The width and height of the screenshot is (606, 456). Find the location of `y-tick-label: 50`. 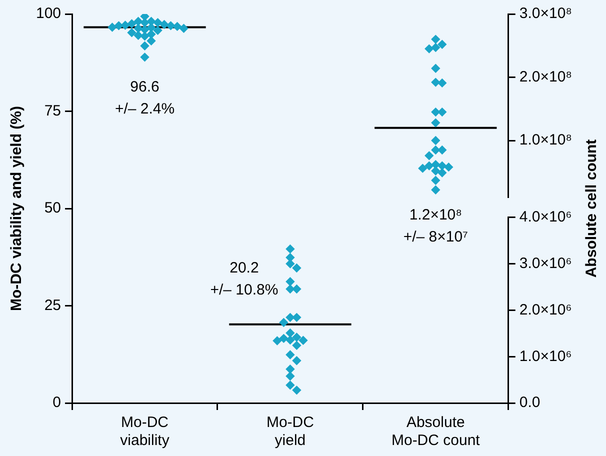

y-tick-label: 50 is located at coordinates (53, 208).